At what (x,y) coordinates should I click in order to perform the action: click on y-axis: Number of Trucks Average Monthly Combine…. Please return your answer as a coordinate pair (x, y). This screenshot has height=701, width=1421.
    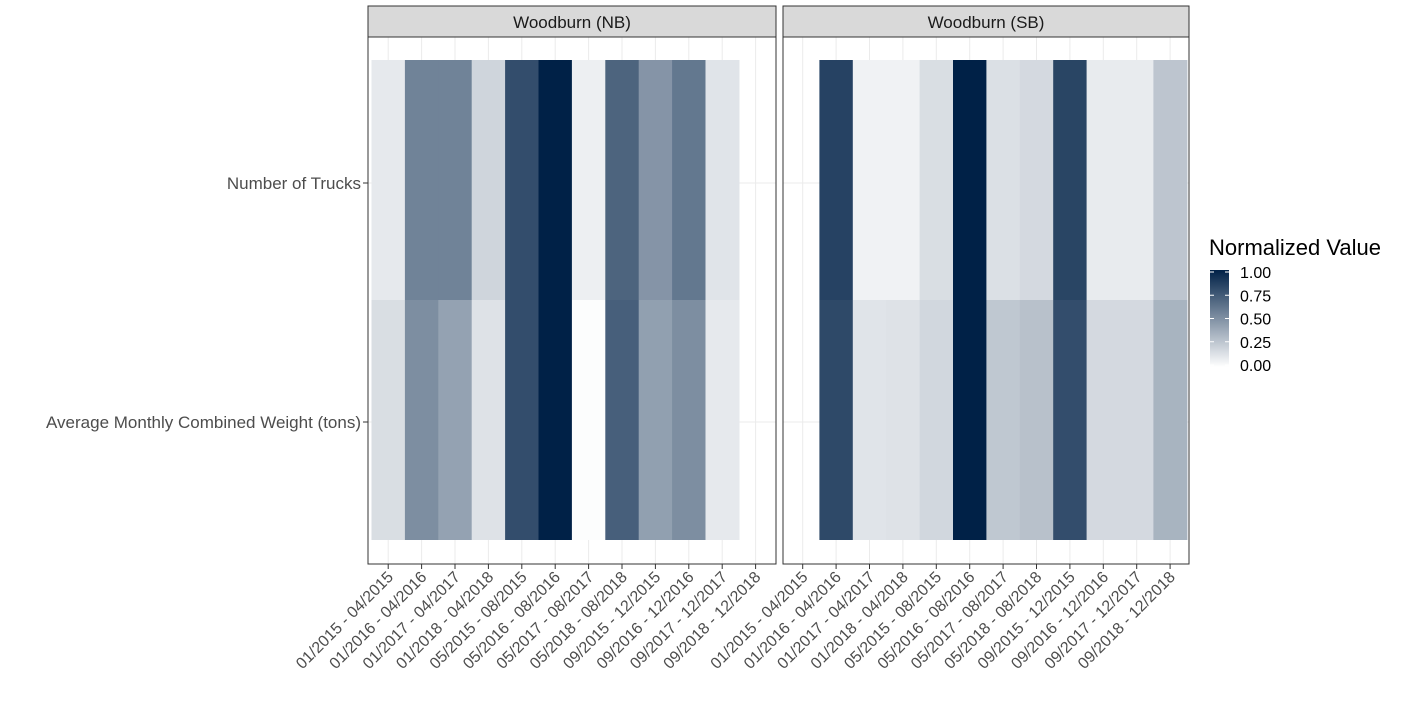
    Looking at the image, I should click on (207, 303).